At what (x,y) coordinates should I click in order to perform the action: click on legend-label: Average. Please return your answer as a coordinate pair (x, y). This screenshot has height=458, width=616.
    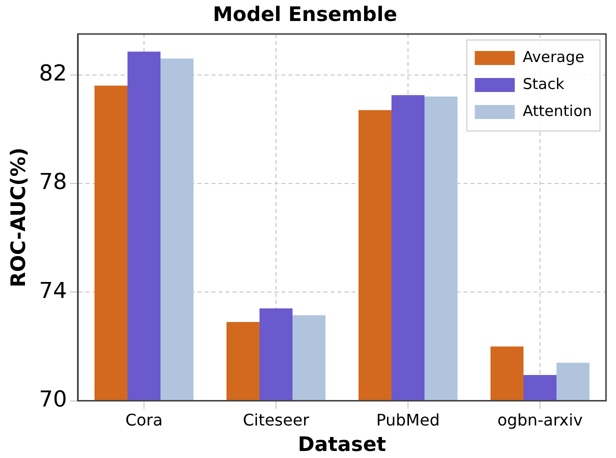
    Looking at the image, I should click on (553, 57).